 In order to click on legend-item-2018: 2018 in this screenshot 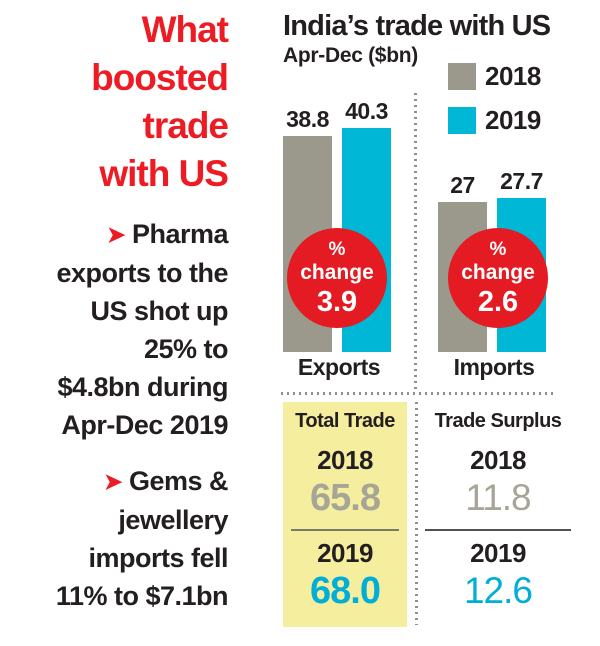, I will do `click(494, 75)`.